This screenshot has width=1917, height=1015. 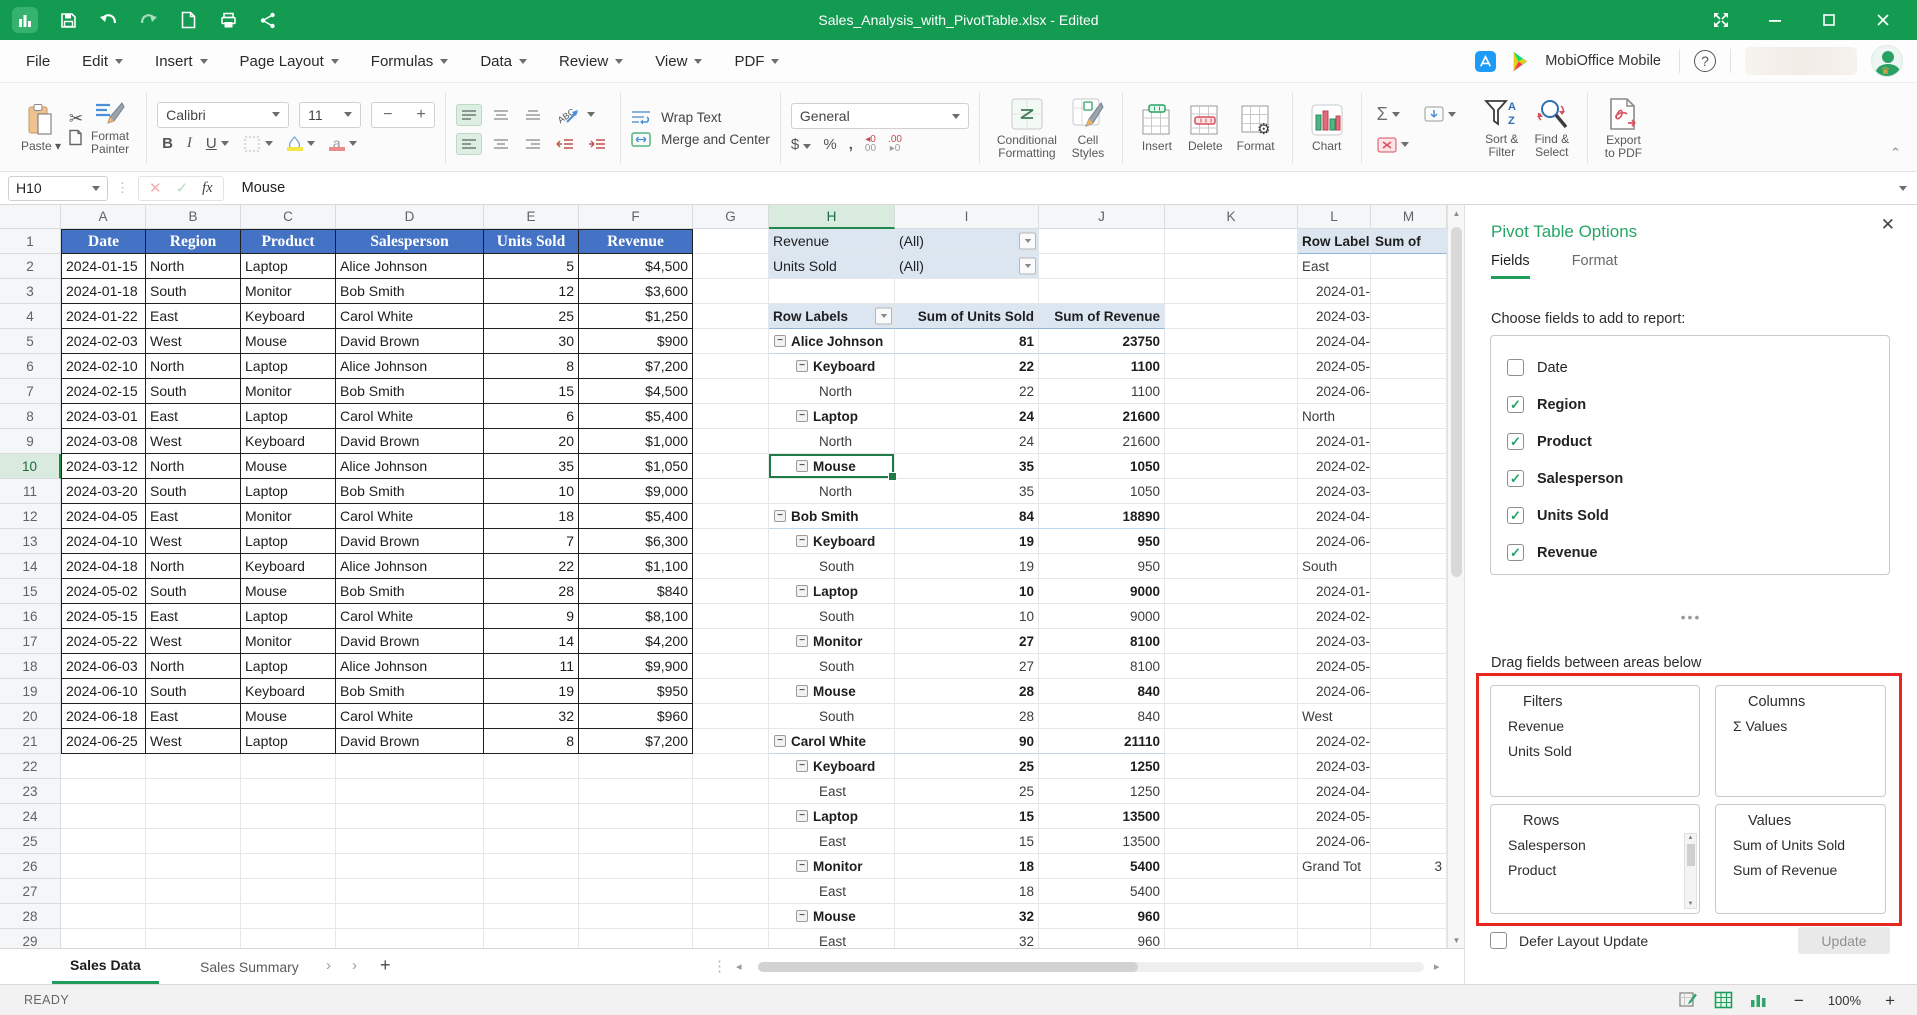 I want to click on row-header-23: 23, so click(x=30, y=791).